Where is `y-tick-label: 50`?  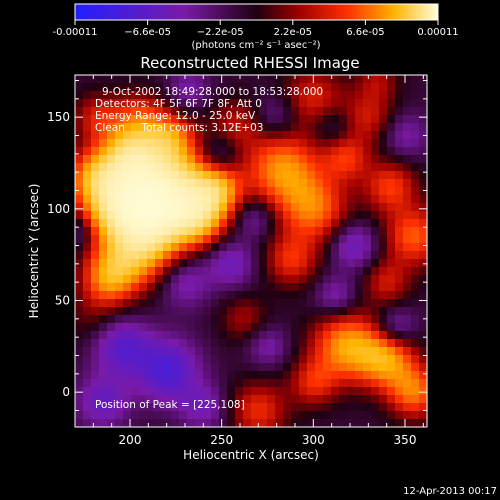
y-tick-label: 50 is located at coordinates (62, 301).